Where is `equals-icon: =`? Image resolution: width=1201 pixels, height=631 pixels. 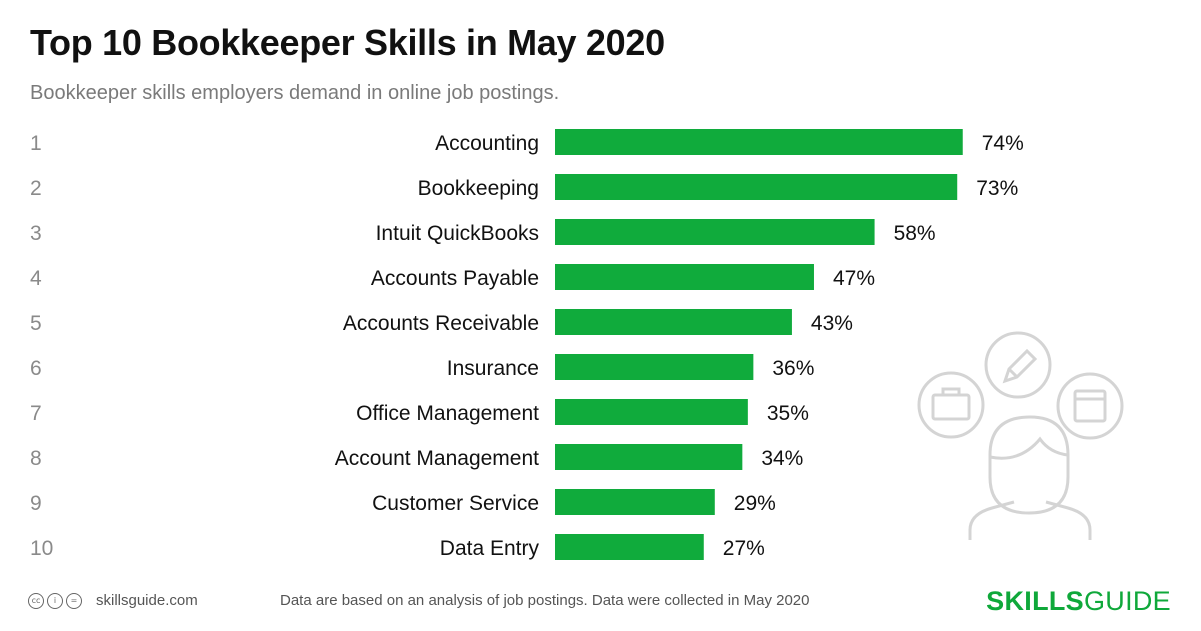 equals-icon: = is located at coordinates (74, 600).